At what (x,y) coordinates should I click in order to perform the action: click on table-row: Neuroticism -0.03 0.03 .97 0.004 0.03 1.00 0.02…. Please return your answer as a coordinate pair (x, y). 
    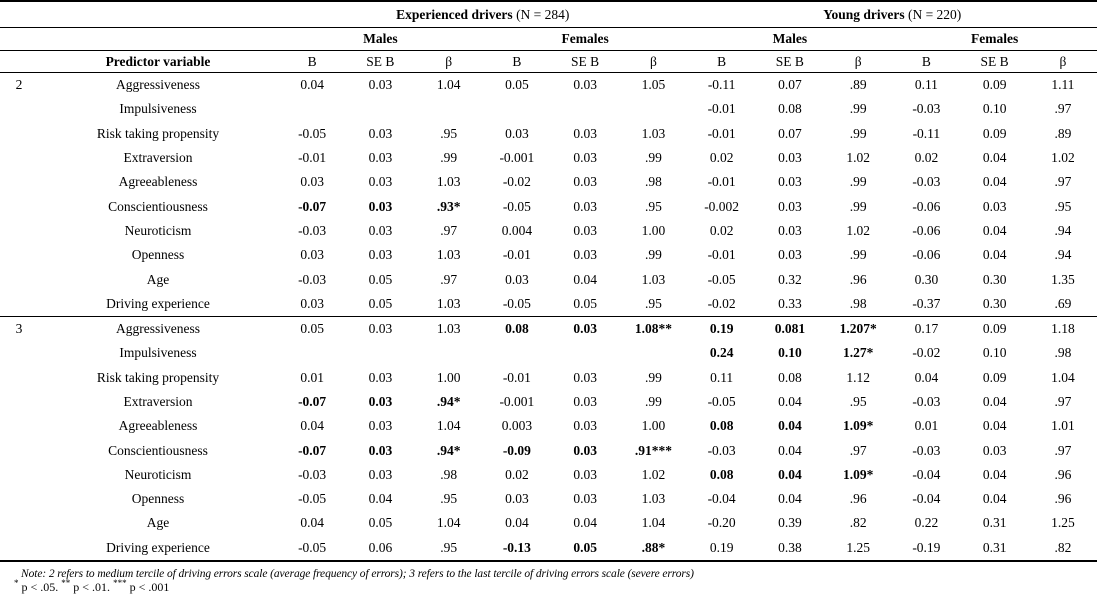
    Looking at the image, I should click on (548, 231).